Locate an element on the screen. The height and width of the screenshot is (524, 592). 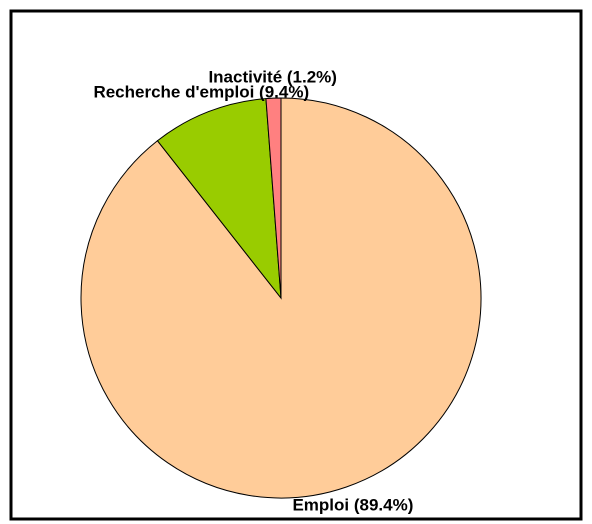
slice-label: Inactivité (1.2%) is located at coordinates (272, 77).